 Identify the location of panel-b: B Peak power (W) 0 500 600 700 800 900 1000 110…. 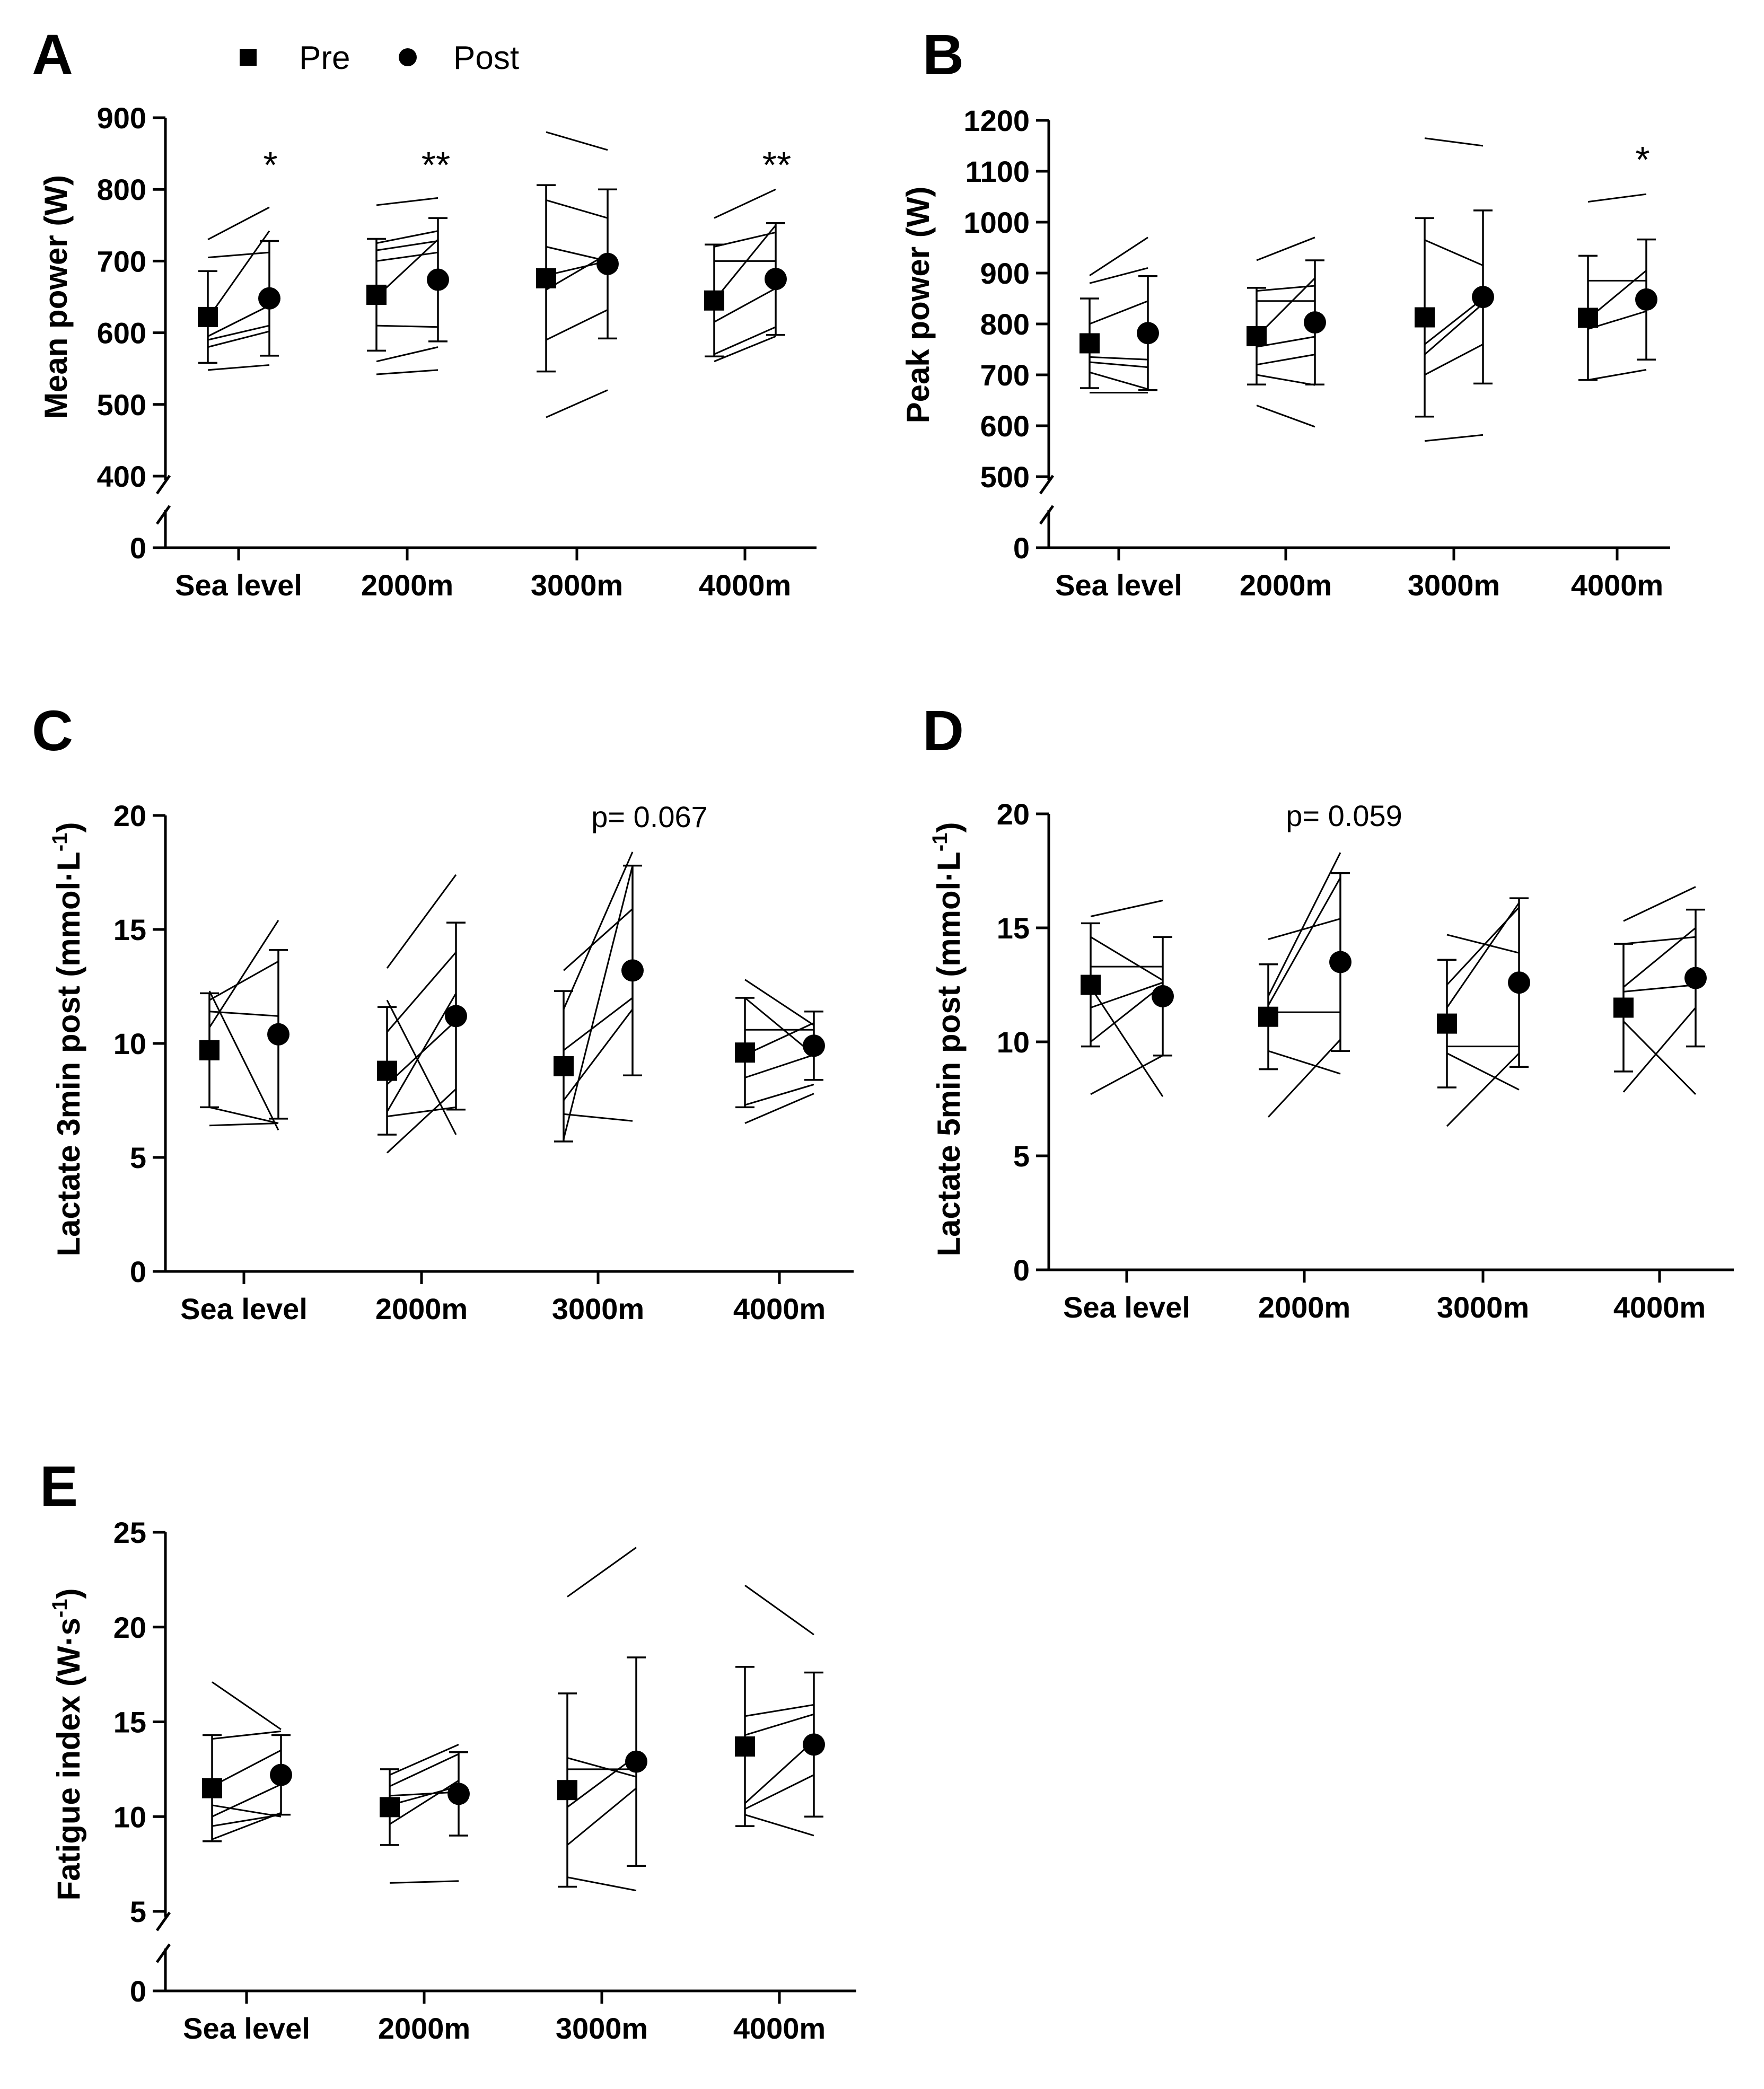
(1285, 312).